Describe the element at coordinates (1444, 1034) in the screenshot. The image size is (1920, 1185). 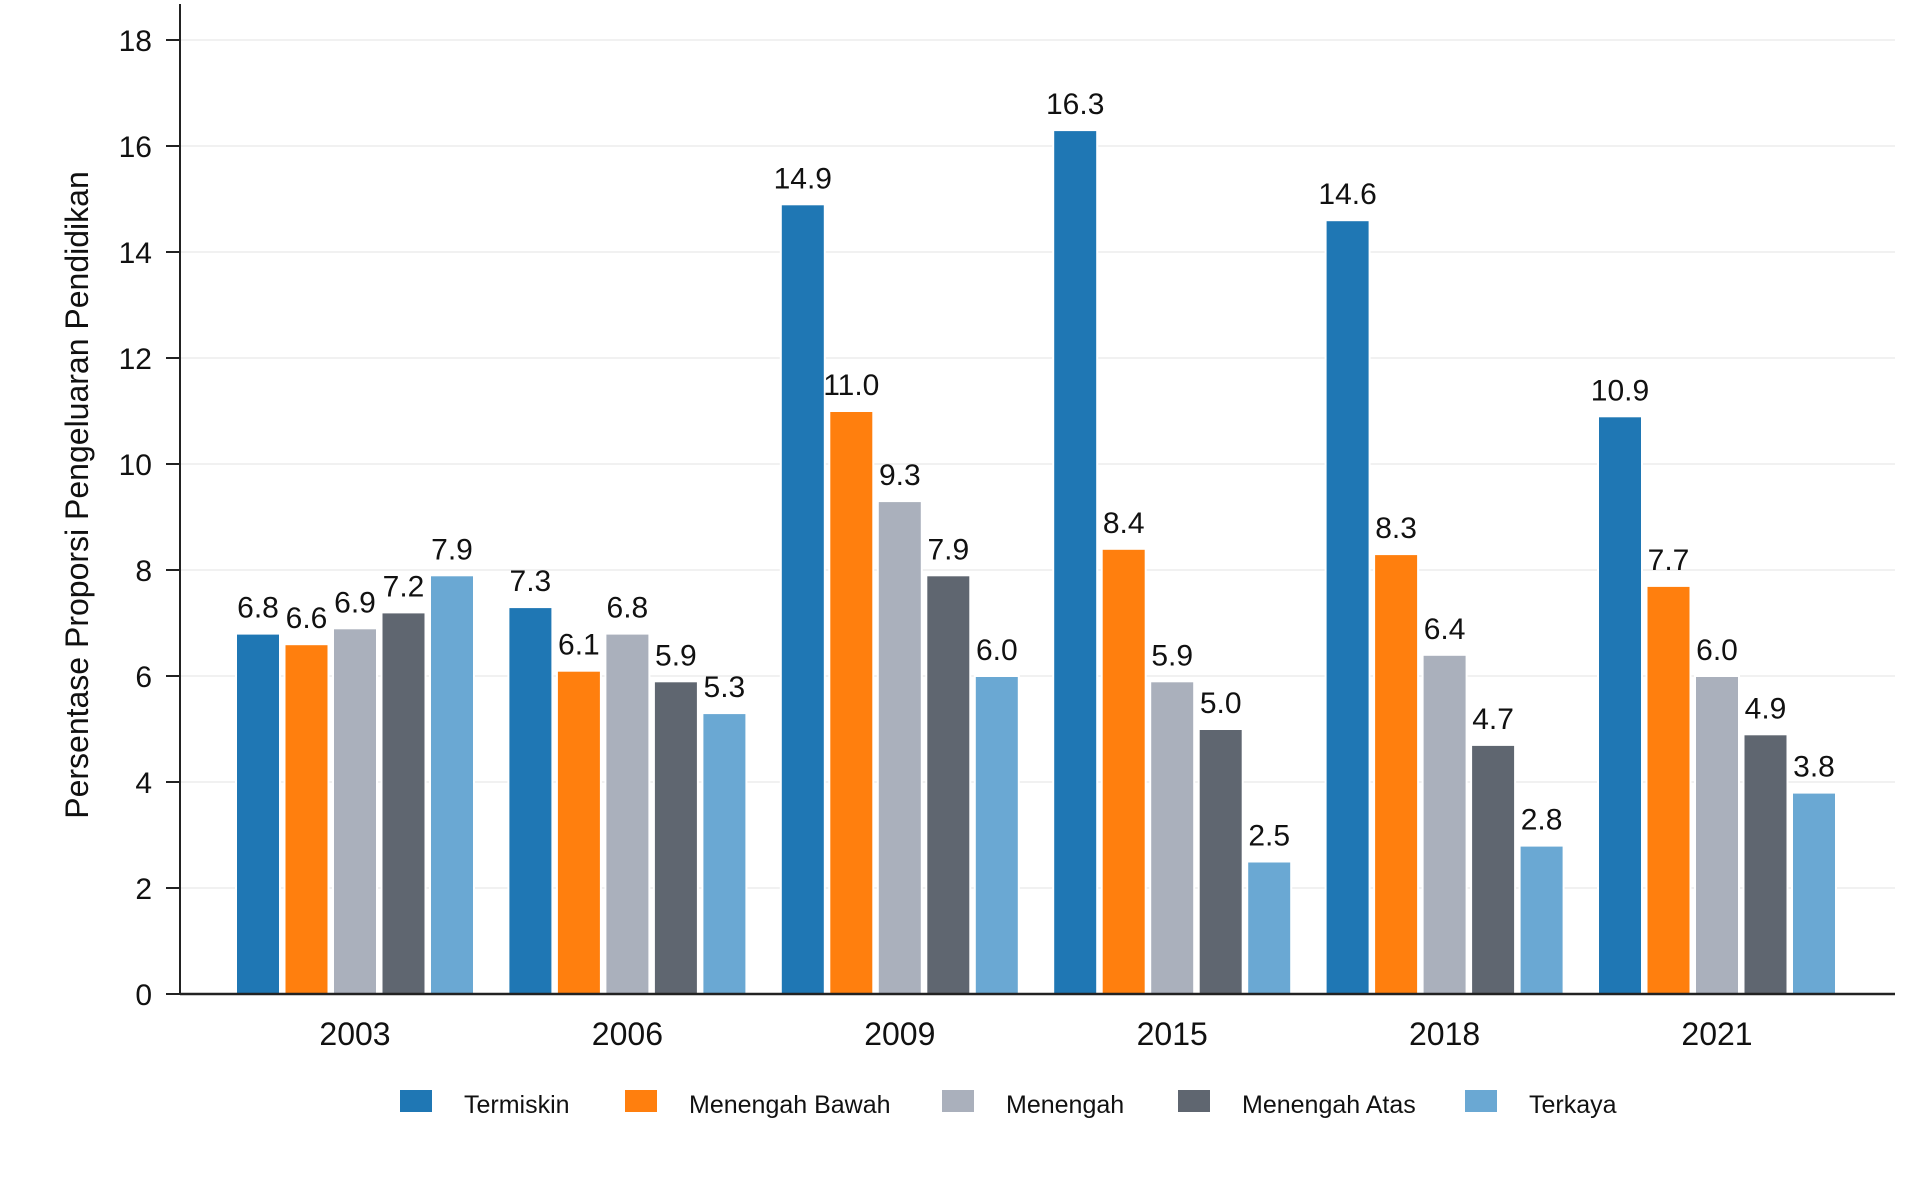
I see `x-tick-label: 2018` at that location.